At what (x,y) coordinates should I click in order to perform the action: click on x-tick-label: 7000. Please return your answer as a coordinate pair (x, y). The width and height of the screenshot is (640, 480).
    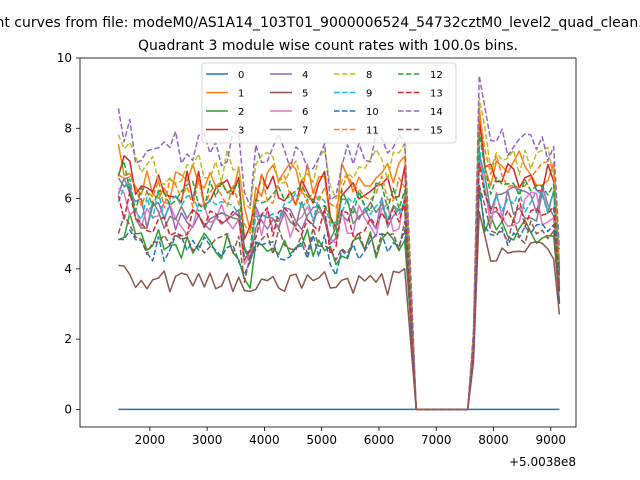
    Looking at the image, I should click on (436, 440).